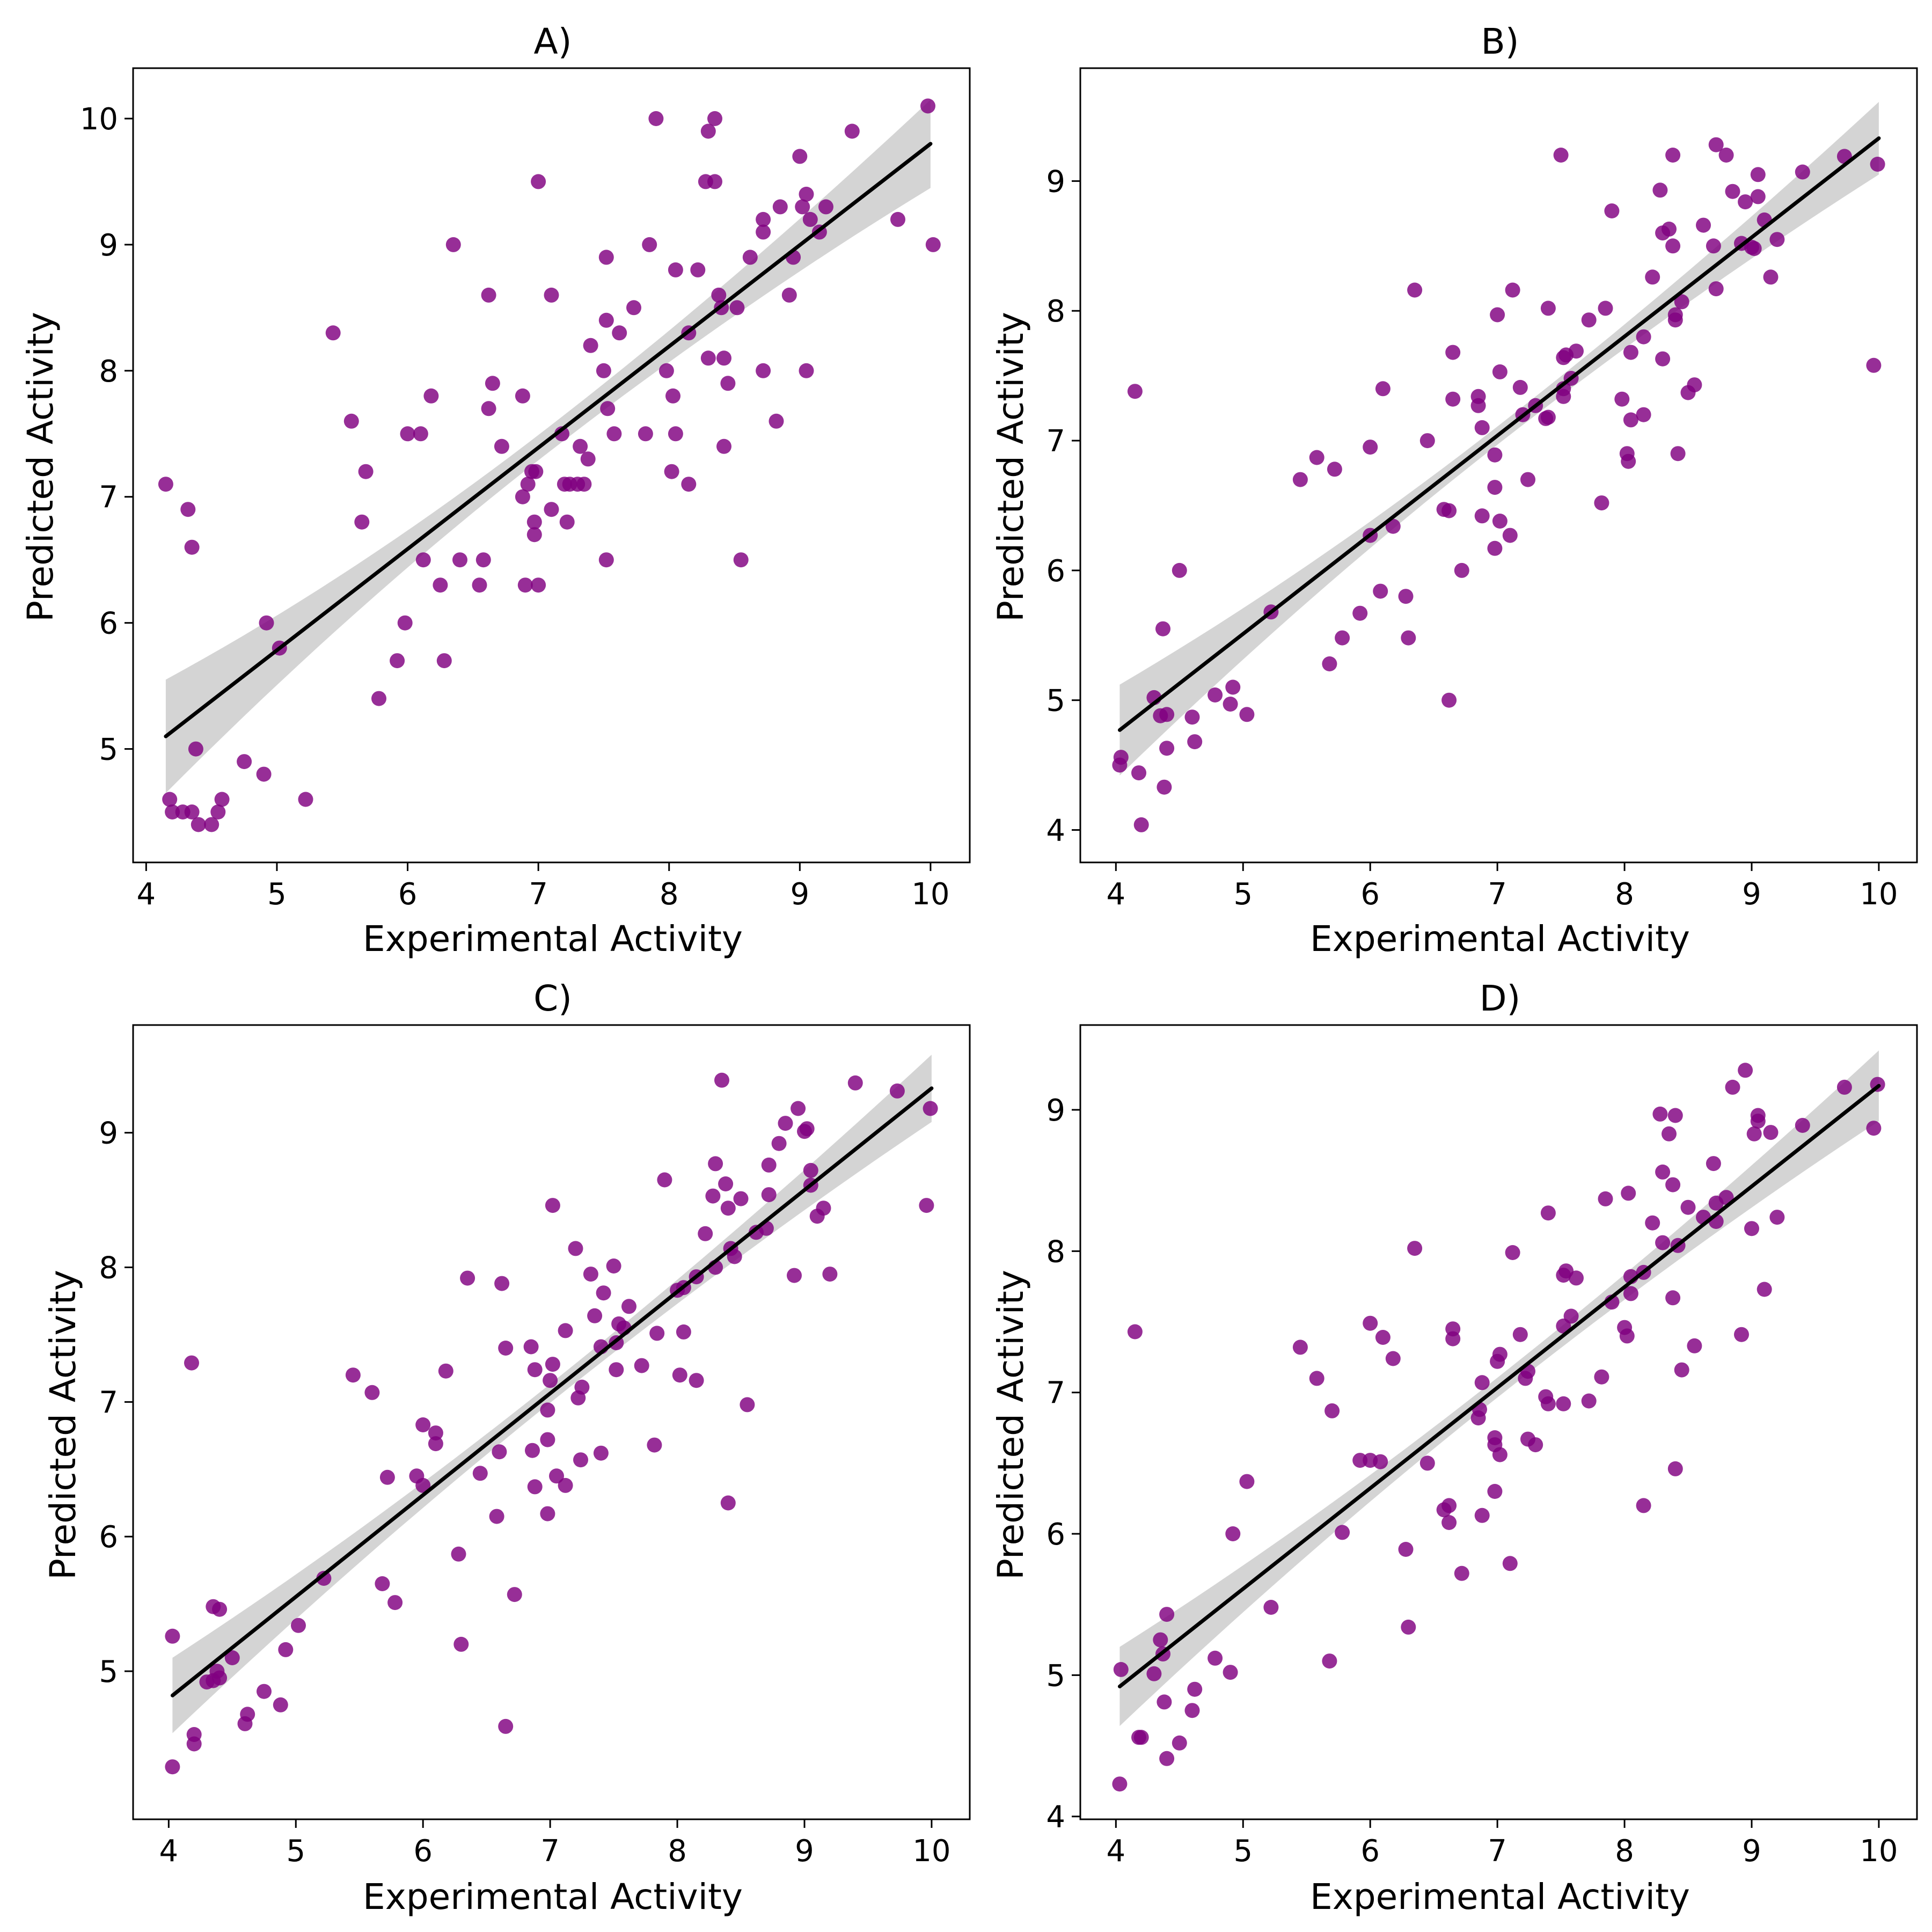 This screenshot has height=1932, width=1932. I want to click on y-tick-label: 5, so click(1055, 1675).